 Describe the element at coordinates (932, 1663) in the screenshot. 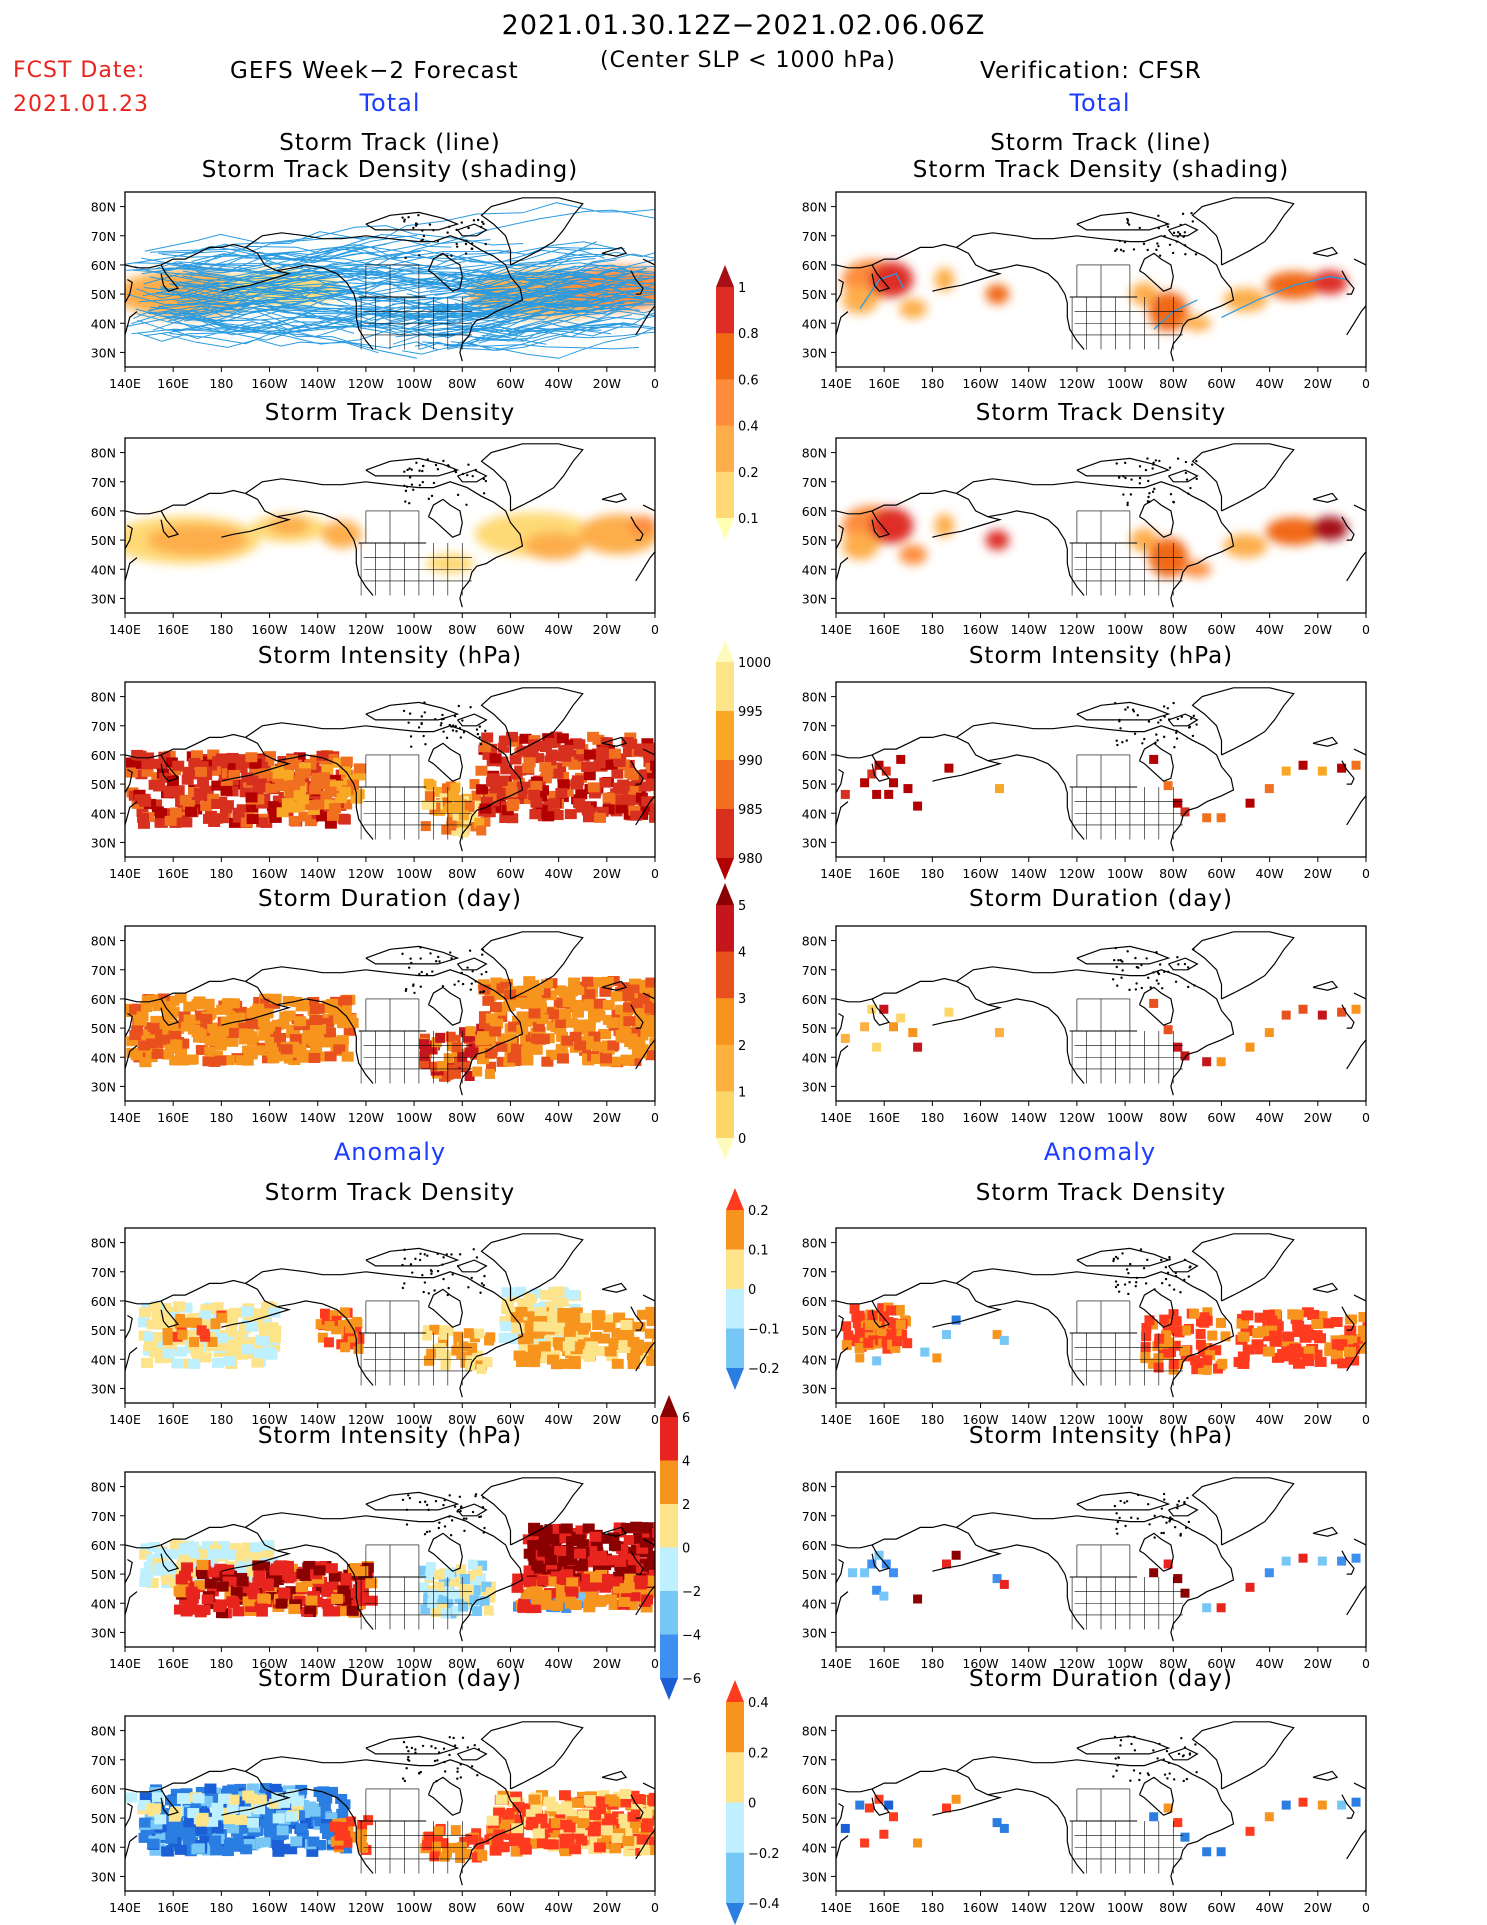

I see `lon-tick-label: 180` at that location.